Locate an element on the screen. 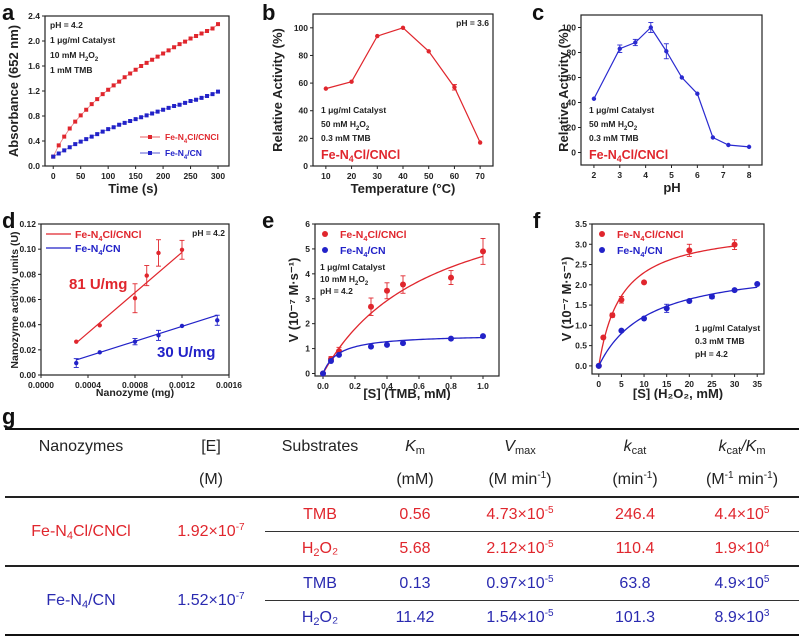 Image resolution: width=799 pixels, height=637 pixels. nanozyme-name: Fe-N4Cl/CNCl is located at coordinates (81, 532).